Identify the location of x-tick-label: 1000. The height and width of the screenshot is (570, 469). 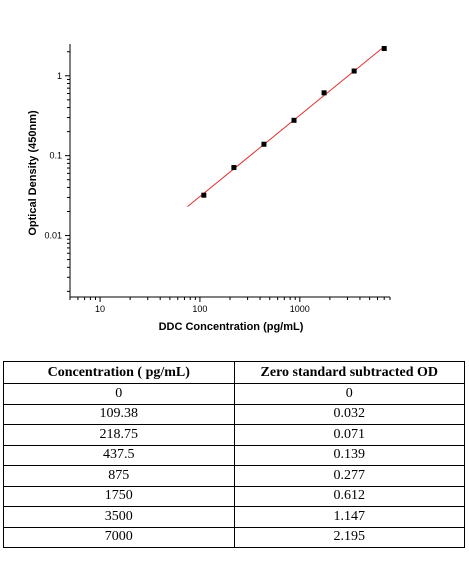
(300, 309).